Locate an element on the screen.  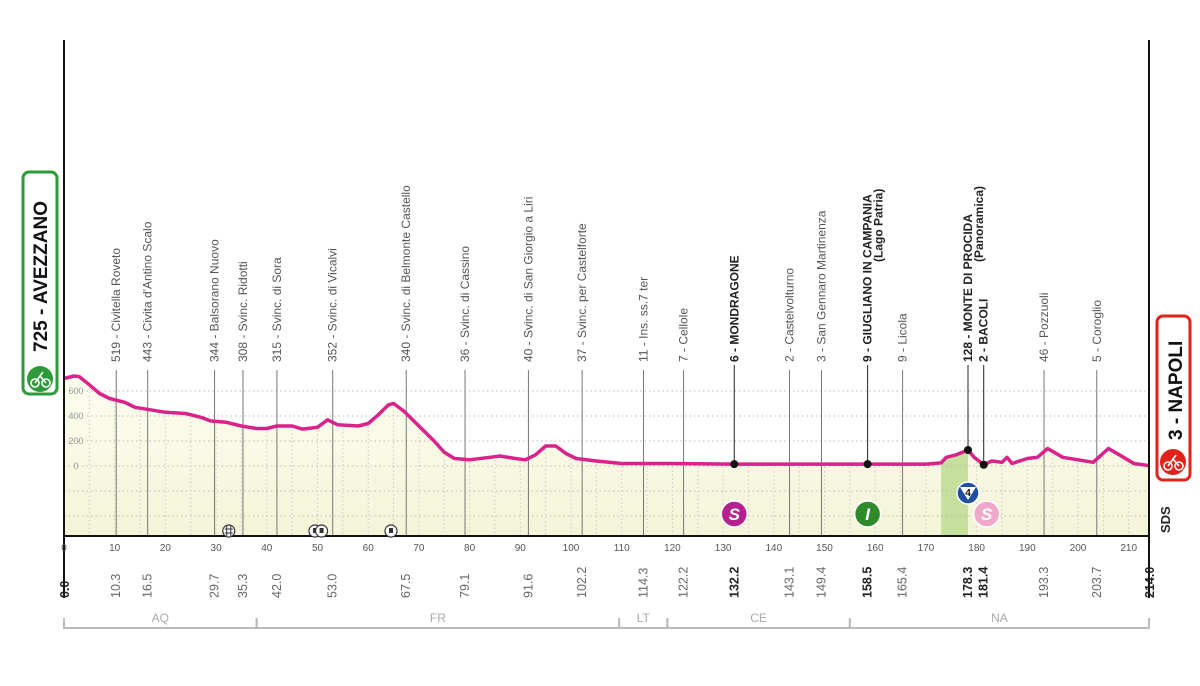
landmark-label: 2 - Castelvolturno is located at coordinates (790, 315).